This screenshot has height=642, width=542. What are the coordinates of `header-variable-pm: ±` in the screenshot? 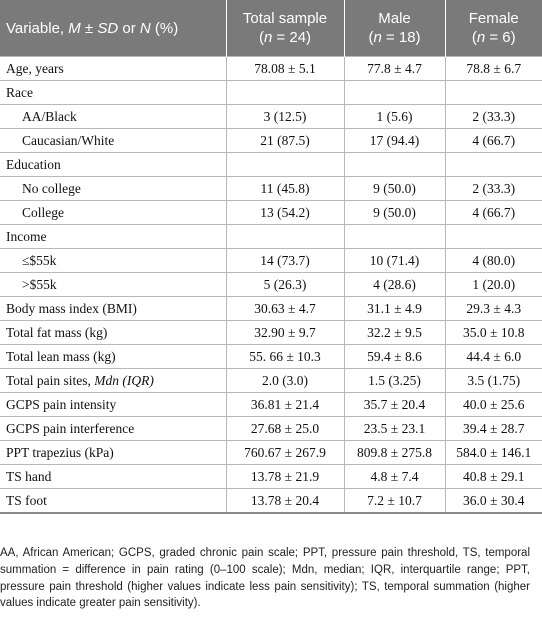 It's located at (89, 28).